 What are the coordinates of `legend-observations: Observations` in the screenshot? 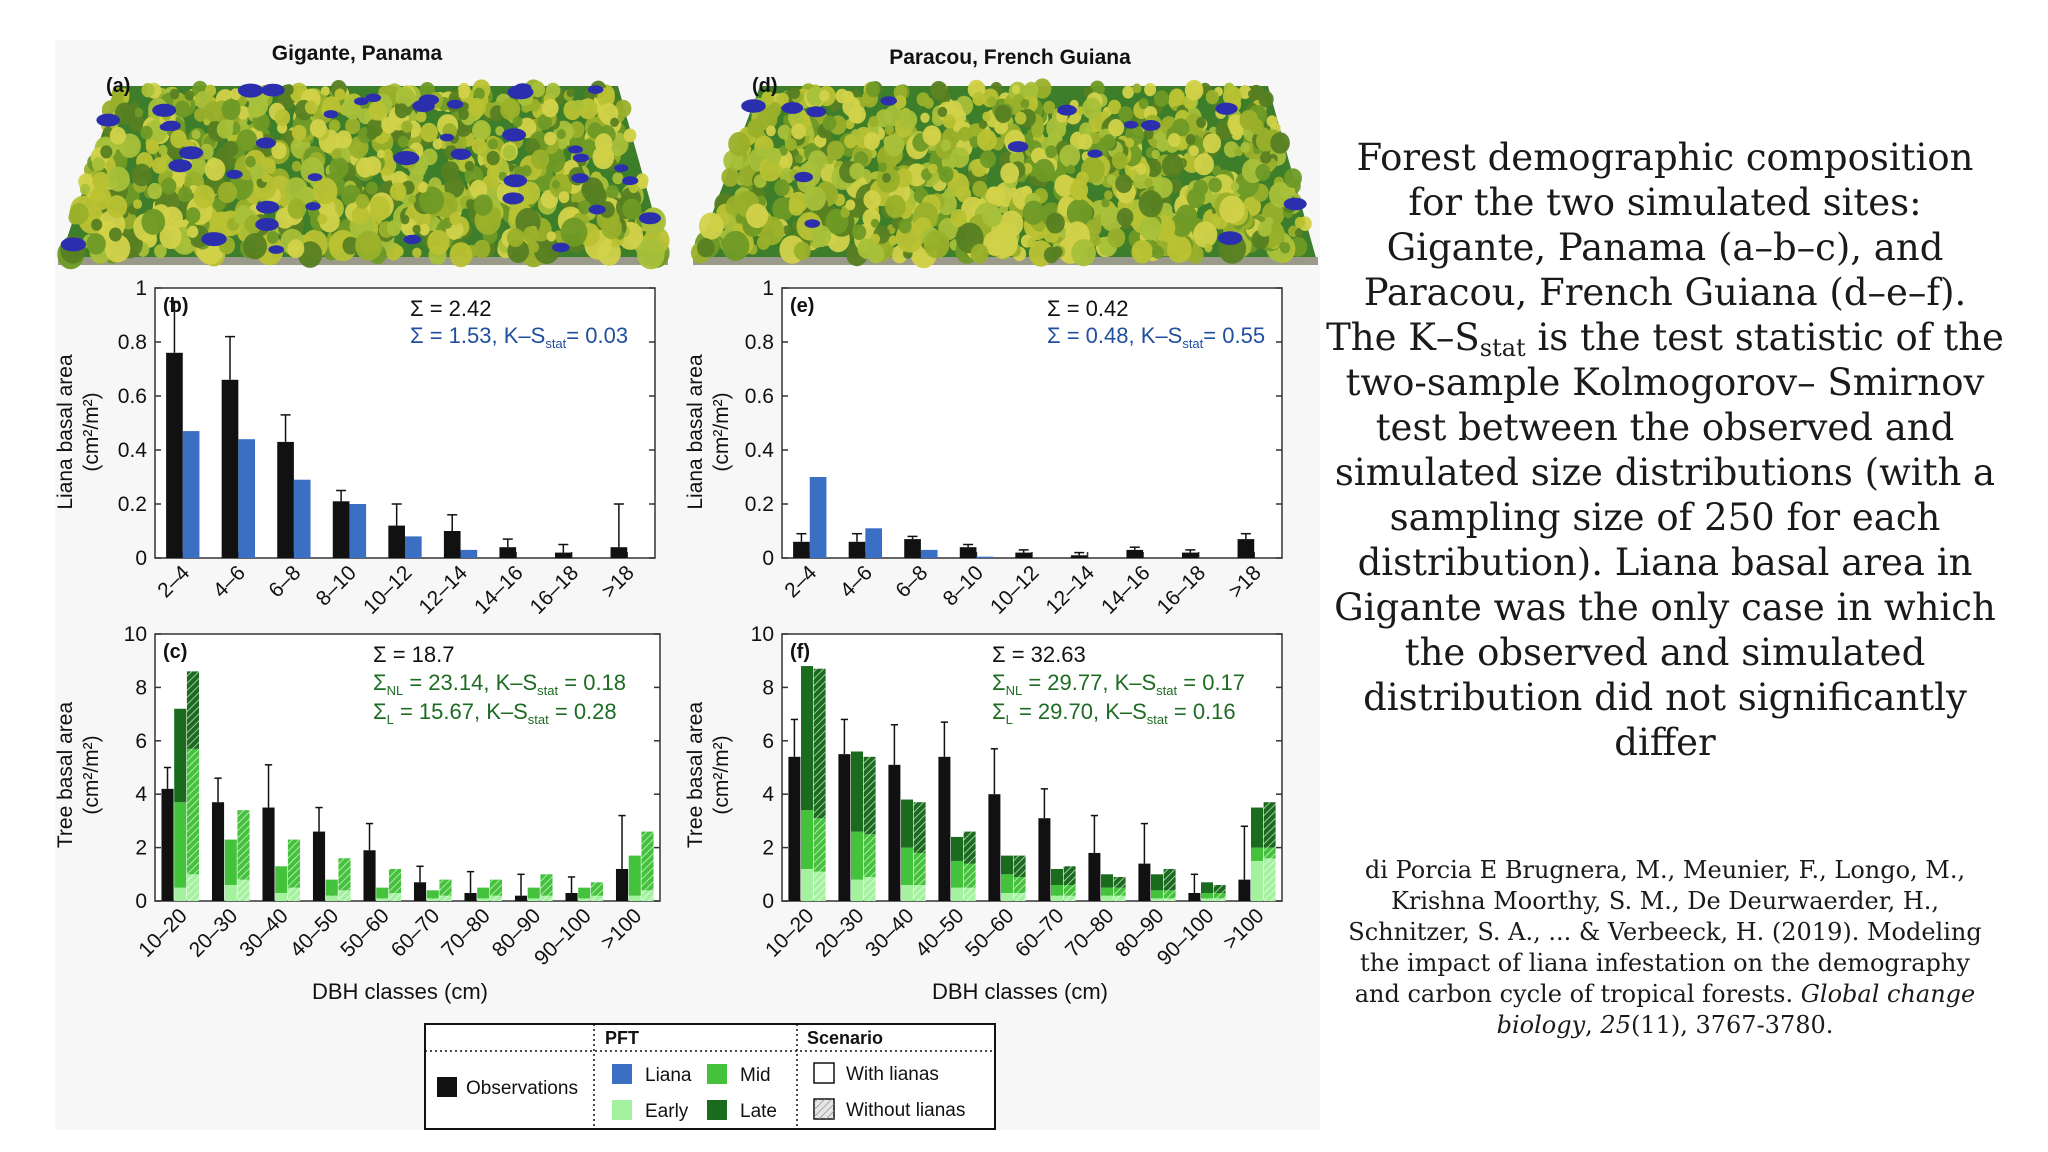 It's located at (522, 1088).